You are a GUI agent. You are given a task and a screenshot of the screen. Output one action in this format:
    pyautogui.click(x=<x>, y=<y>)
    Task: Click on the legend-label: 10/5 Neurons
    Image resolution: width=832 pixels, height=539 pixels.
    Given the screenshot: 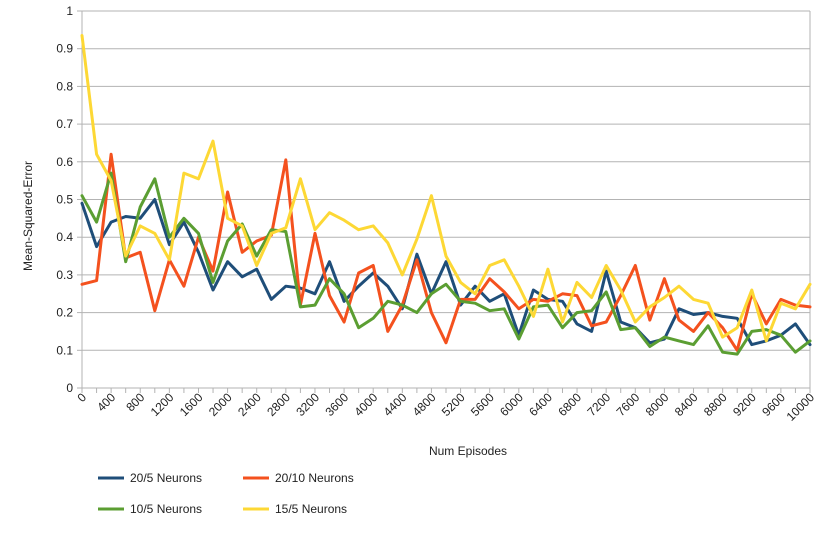 What is the action you would take?
    pyautogui.click(x=166, y=509)
    